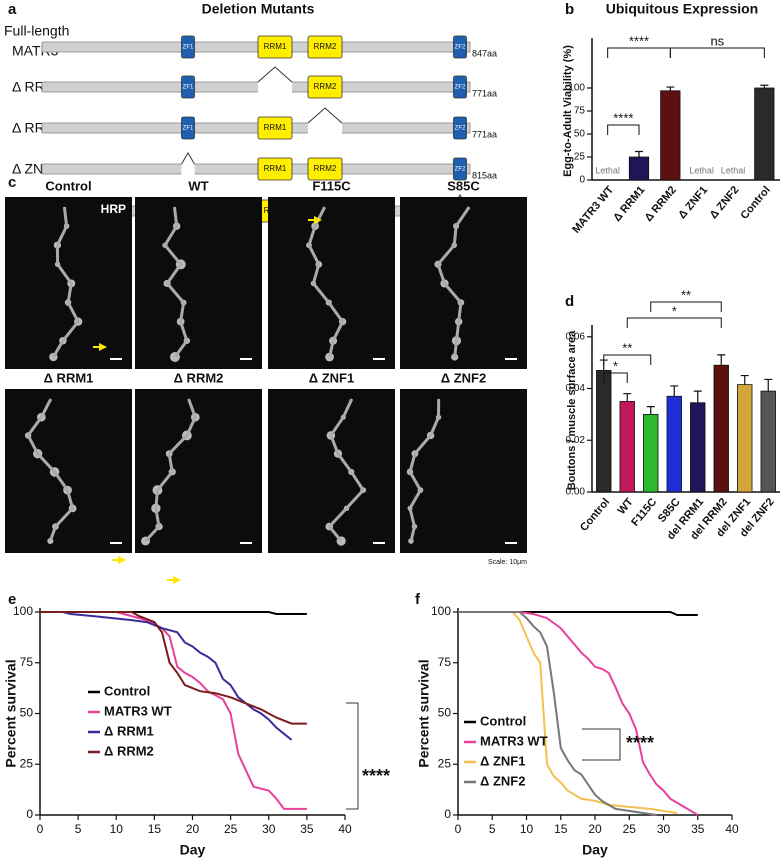  What do you see at coordinates (674, 310) in the screenshot?
I see `significance-label: *` at bounding box center [674, 310].